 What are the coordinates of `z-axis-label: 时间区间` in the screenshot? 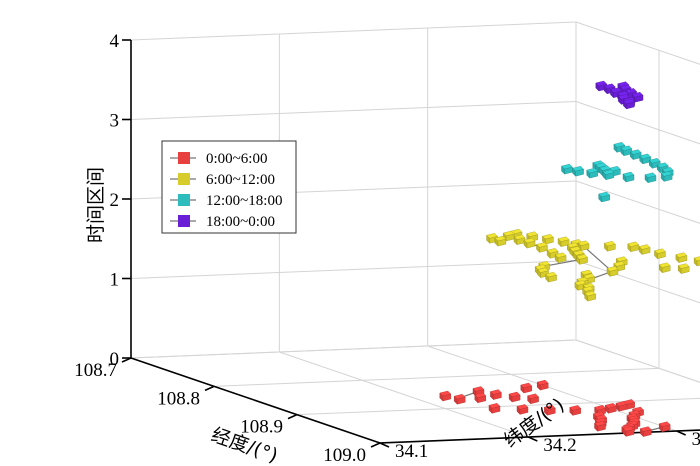 It's located at (96, 205).